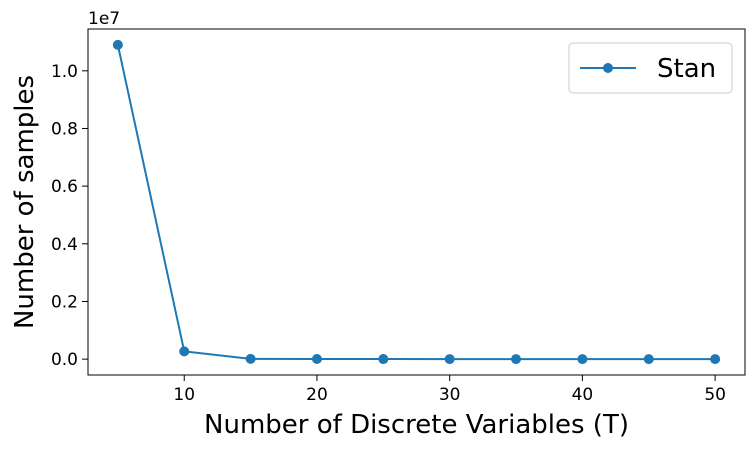 The height and width of the screenshot is (449, 755). What do you see at coordinates (69, 216) in the screenshot?
I see `y-axis-ticks: 0.0 0.2 0.4 0.6 0.8 1.0` at bounding box center [69, 216].